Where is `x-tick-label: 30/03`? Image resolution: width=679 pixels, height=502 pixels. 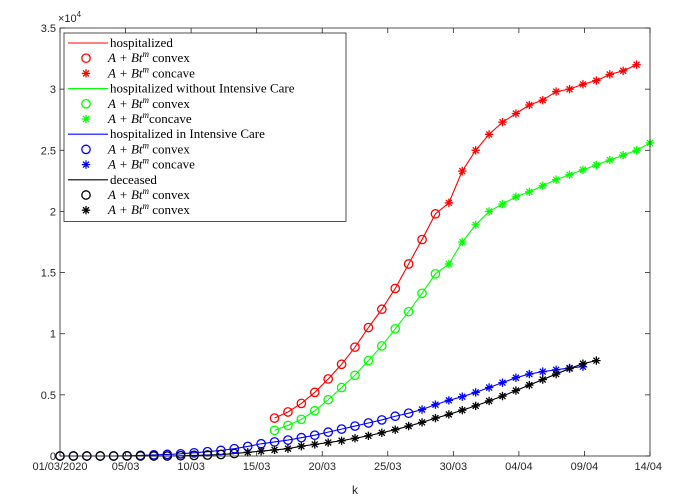 x-tick-label: 30/03 is located at coordinates (454, 467).